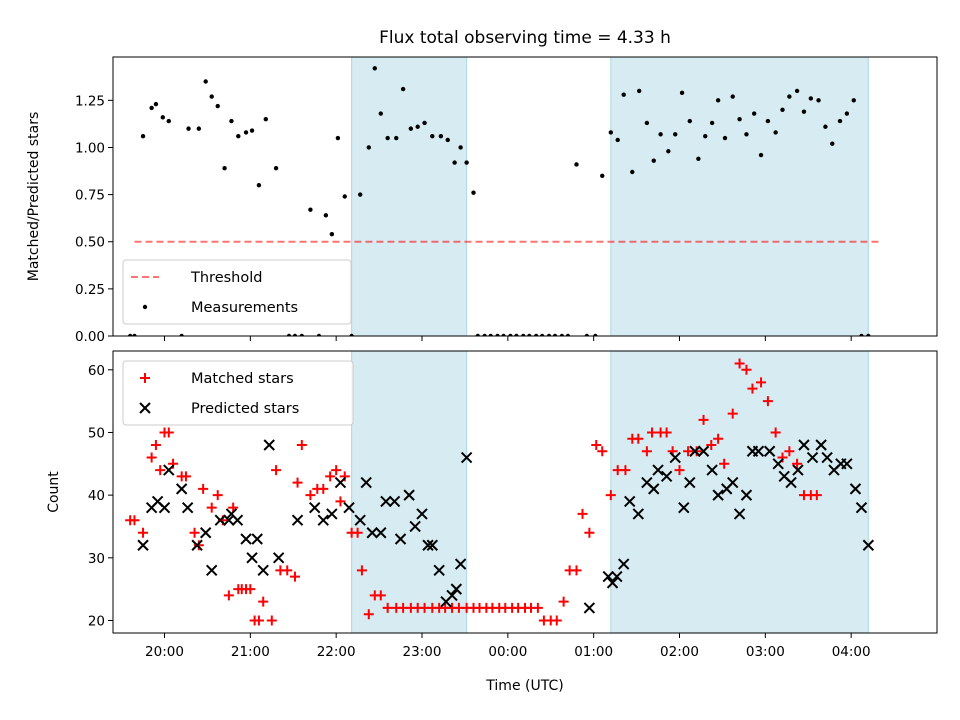 The height and width of the screenshot is (720, 960). I want to click on legend: Matched stars Predicted stars, so click(238, 393).